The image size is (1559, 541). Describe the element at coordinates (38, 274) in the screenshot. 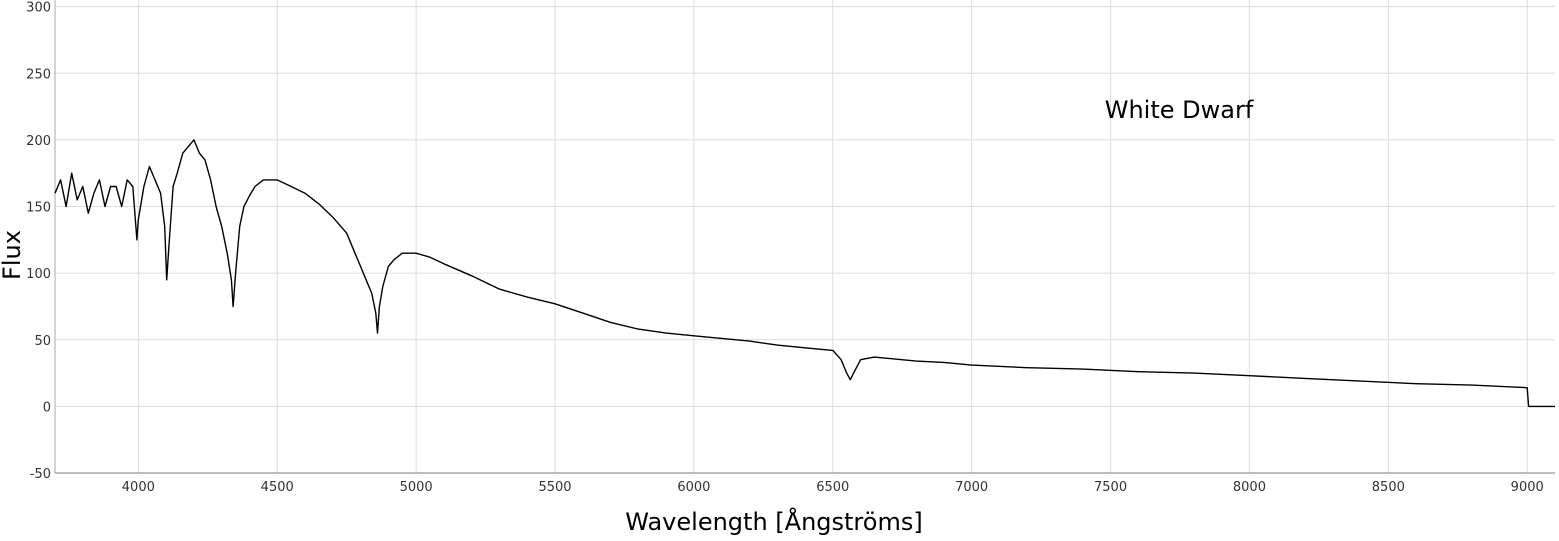

I see `y-tick-label: 100` at that location.